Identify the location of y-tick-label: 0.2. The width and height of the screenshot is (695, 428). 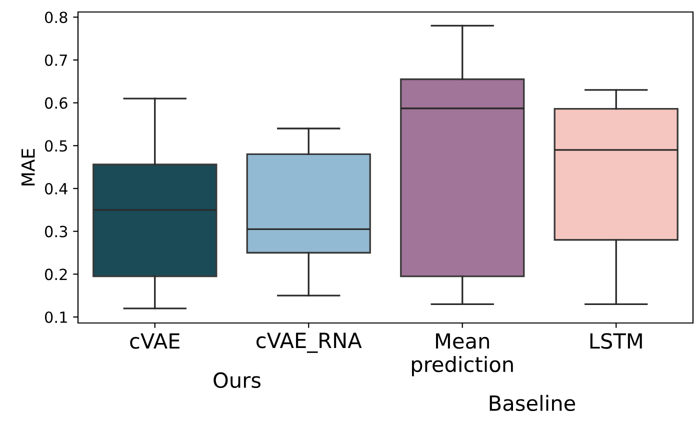
(55, 274).